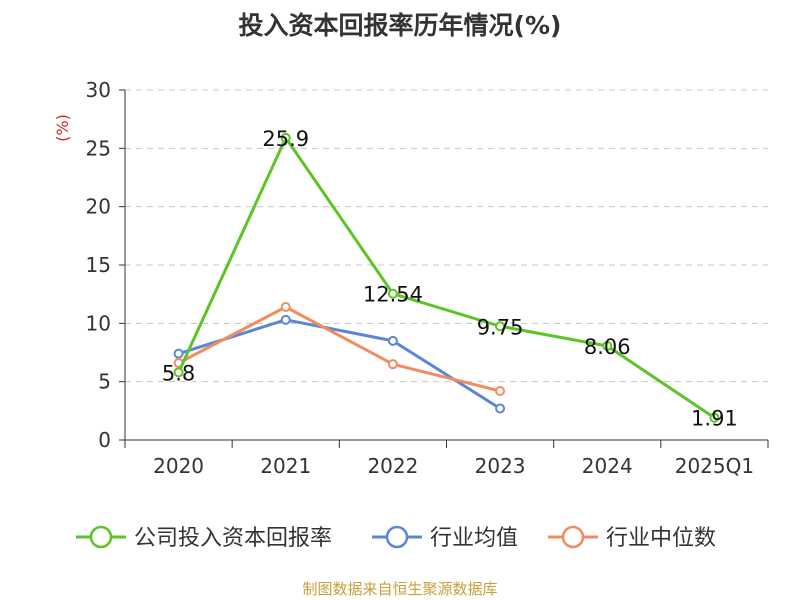 This screenshot has width=800, height=600. I want to click on y-tick-label: 30, so click(98, 90).